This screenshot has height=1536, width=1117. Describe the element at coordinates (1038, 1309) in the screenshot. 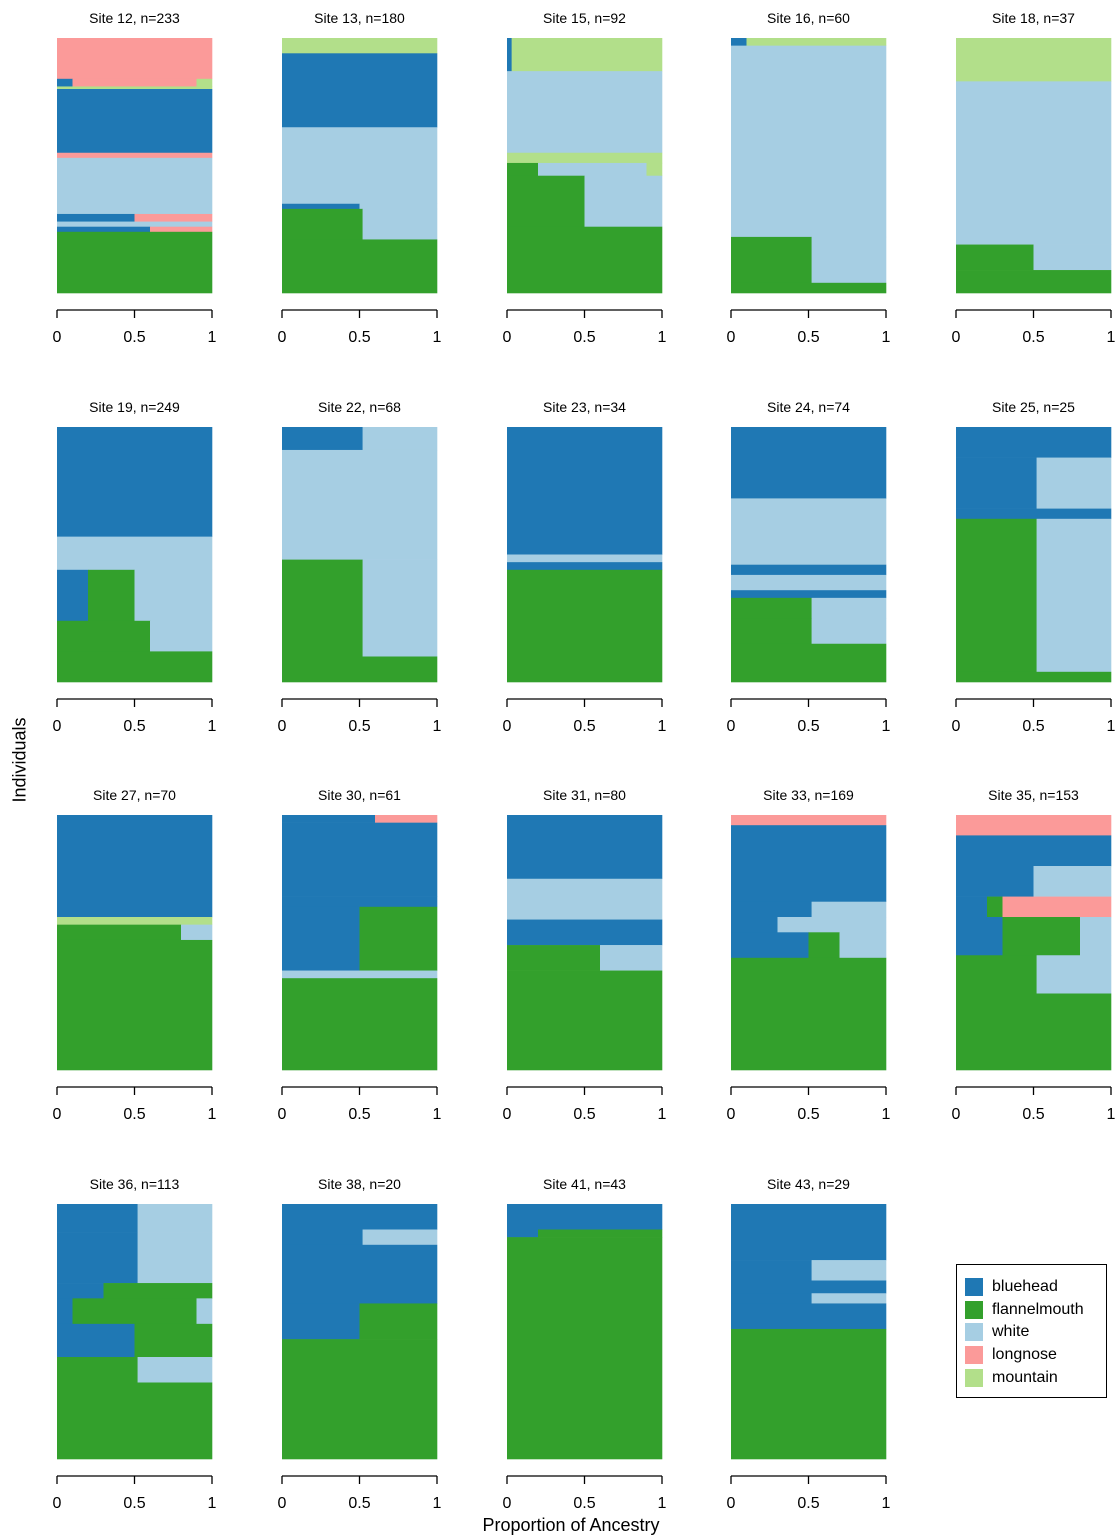

I see `legend-label: flannelmouth` at that location.